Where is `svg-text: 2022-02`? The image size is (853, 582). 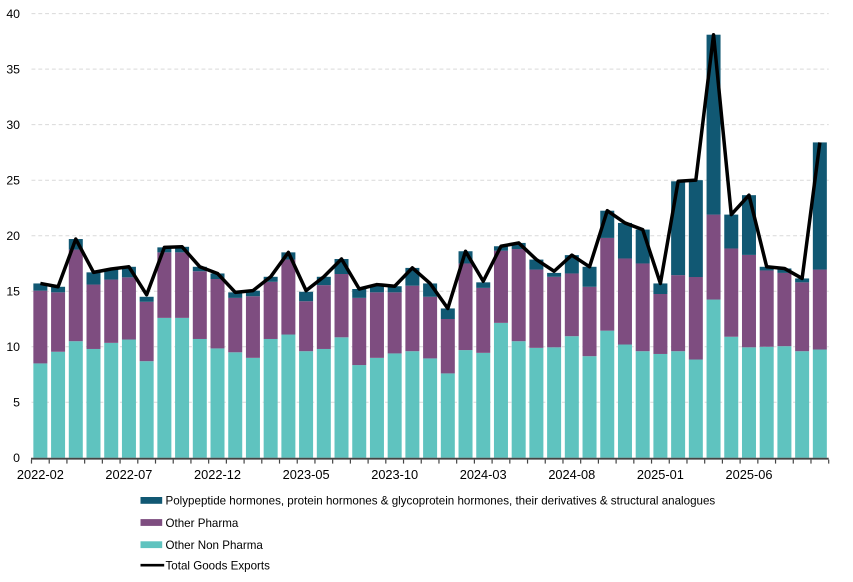 svg-text: 2022-02 is located at coordinates (40, 474).